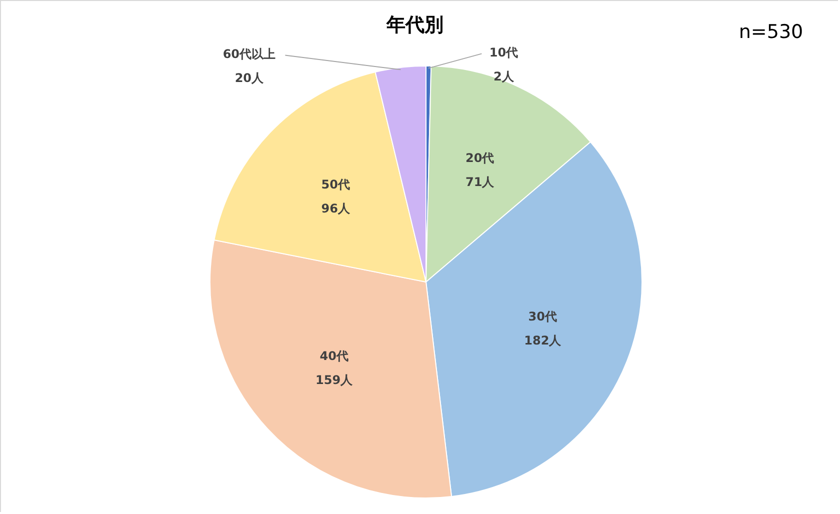 Image resolution: width=840 pixels, height=514 pixels. I want to click on data-label: 2人, so click(504, 77).